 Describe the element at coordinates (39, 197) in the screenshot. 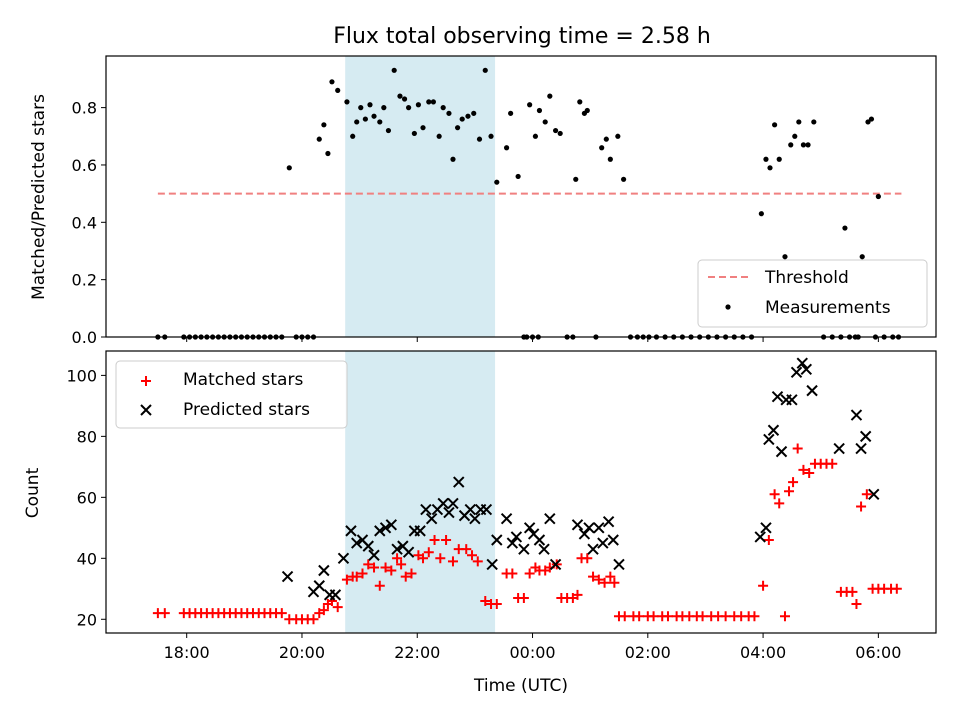

I see `top-y-axis-label: Matched/Predicted stars` at that location.